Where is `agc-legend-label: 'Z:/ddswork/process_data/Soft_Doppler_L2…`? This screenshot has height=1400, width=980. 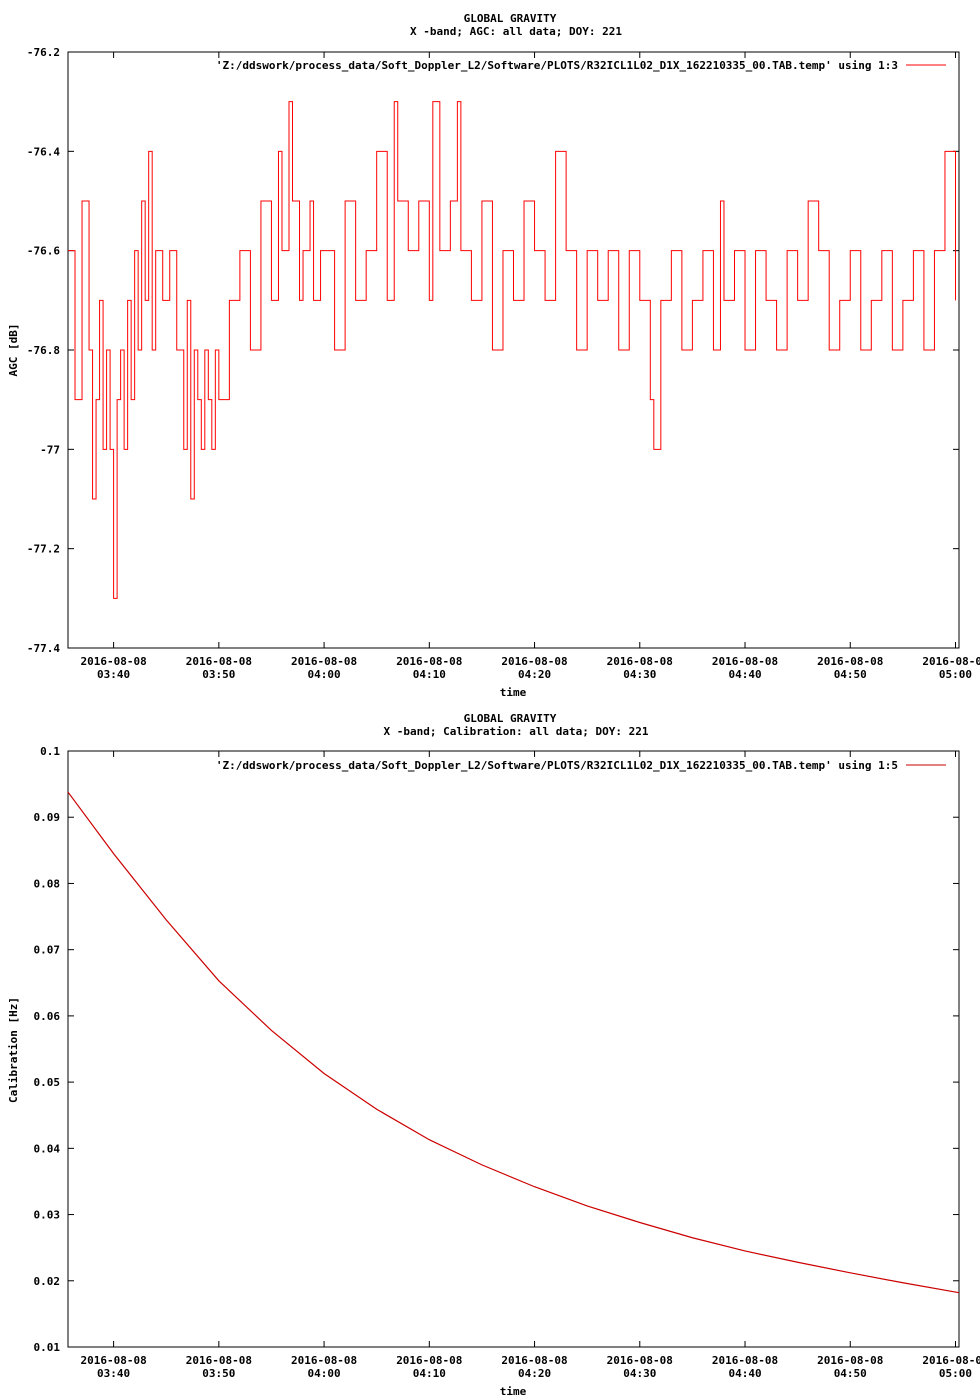
agc-legend-label: 'Z:/ddswork/process_data/Soft_Doppler_L2… is located at coordinates (557, 65).